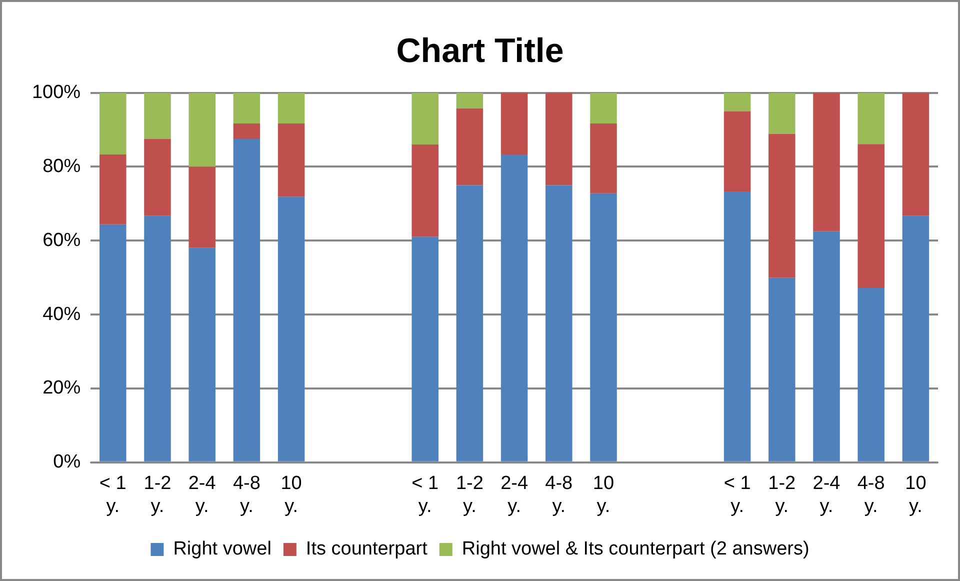  Describe the element at coordinates (56, 93) in the screenshot. I see `y-tick-label: 100%` at that location.